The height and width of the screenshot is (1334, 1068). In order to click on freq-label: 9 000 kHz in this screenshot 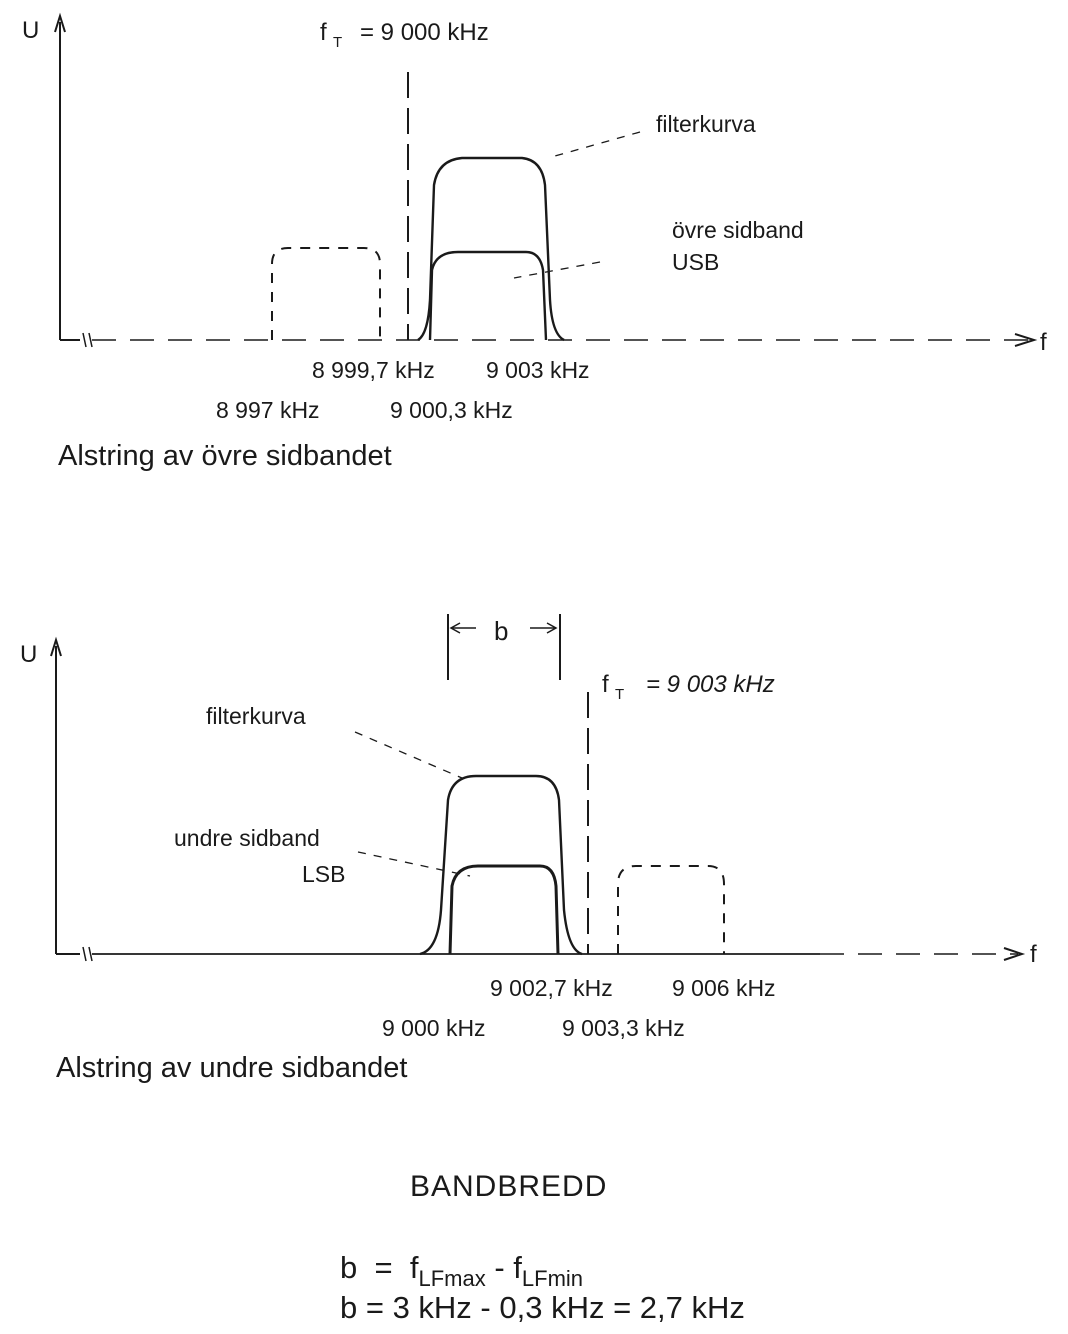, I will do `click(434, 1028)`.